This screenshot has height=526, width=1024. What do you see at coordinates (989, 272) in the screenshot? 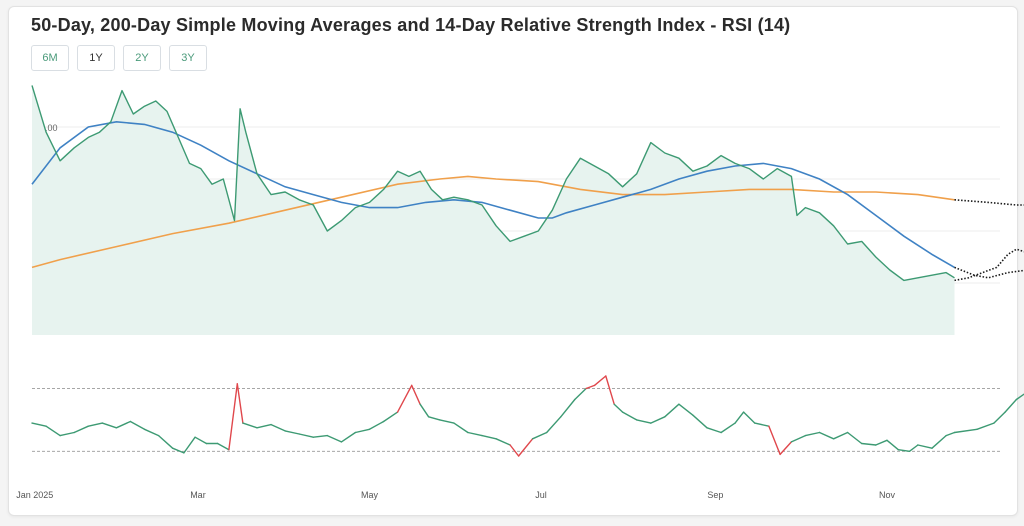
I see `sma50-projection-line` at bounding box center [989, 272].